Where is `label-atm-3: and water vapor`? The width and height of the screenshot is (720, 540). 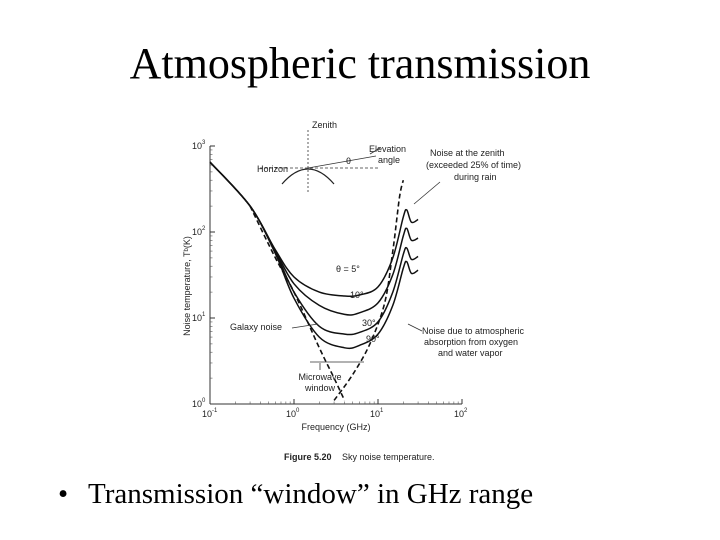
label-atm-3: and water vapor is located at coordinates (470, 353).